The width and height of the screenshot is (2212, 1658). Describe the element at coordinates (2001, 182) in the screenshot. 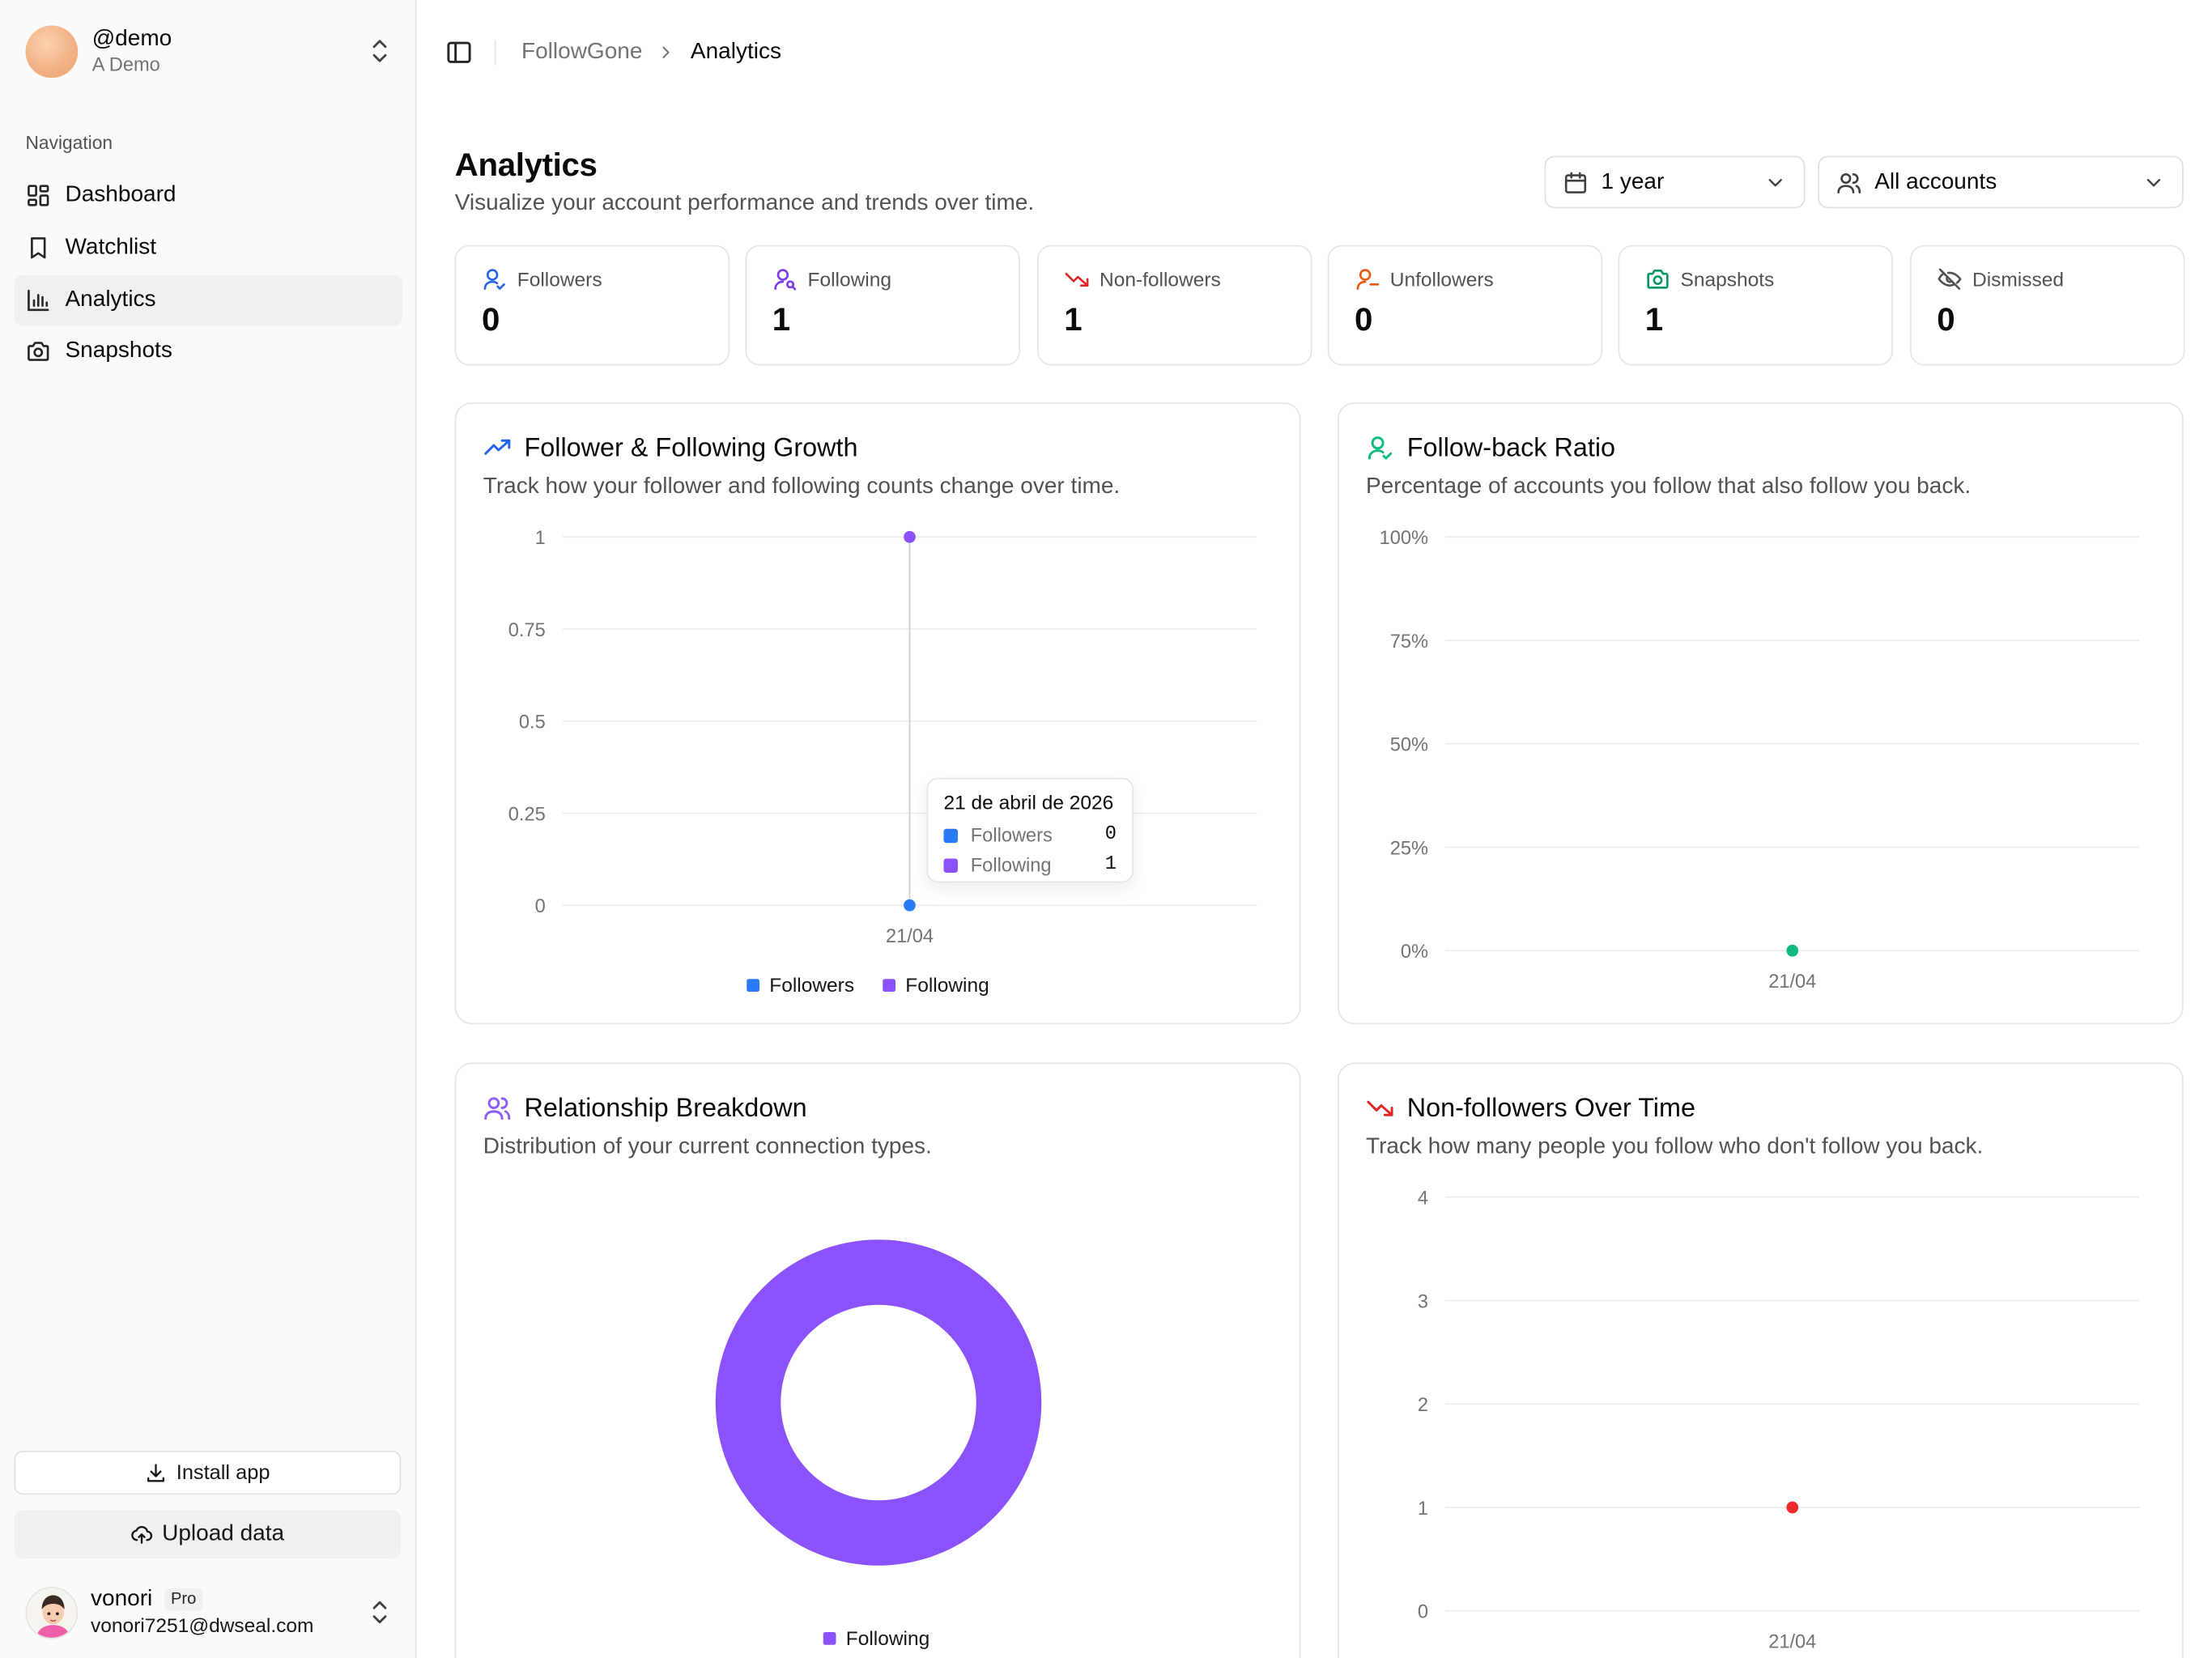

I see `account-filter-select: All accounts` at that location.